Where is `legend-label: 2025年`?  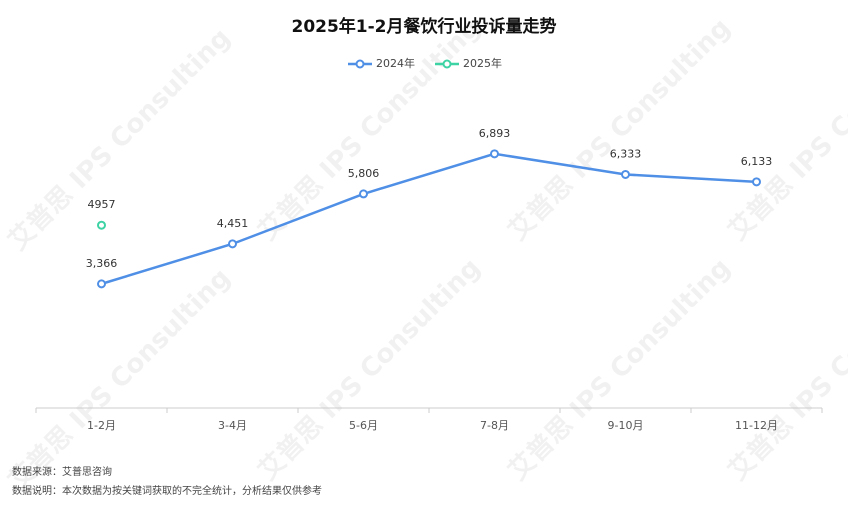 legend-label: 2025年 is located at coordinates (482, 63).